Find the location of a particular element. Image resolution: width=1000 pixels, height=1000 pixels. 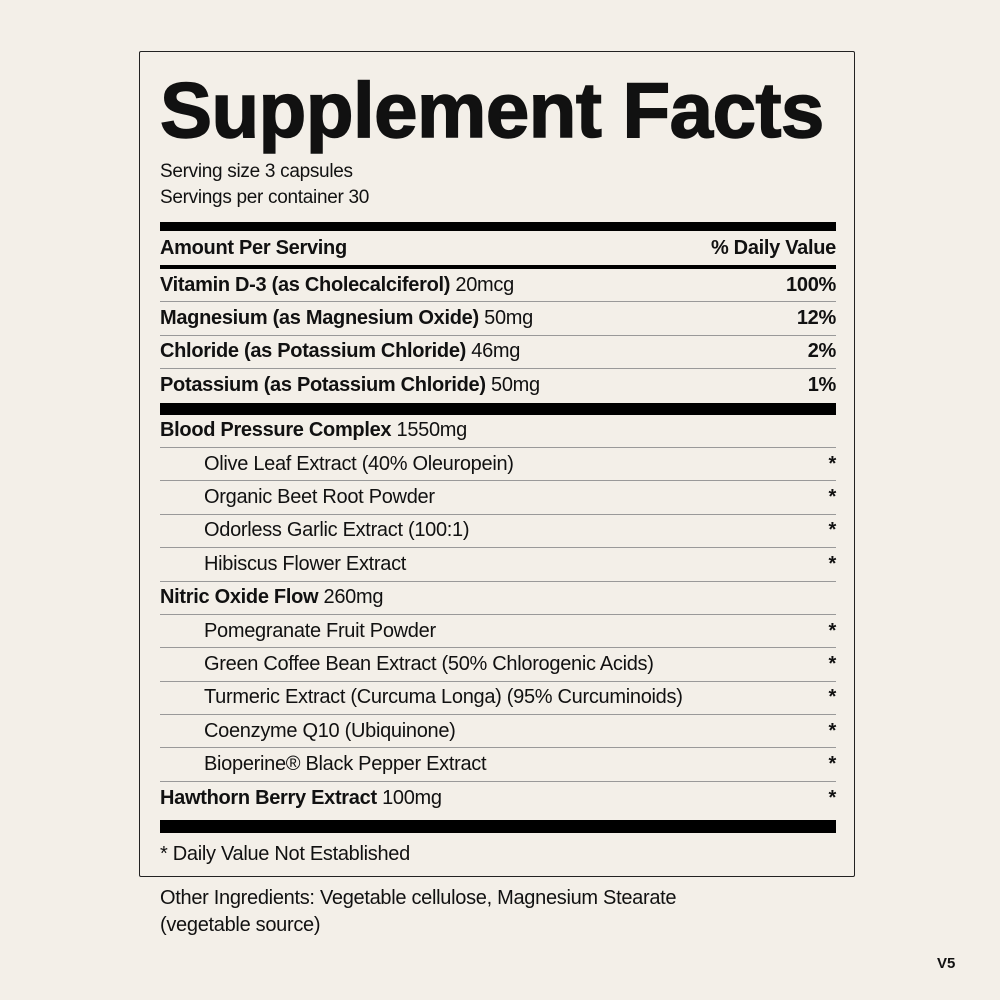

daily-value-percent: 12% is located at coordinates (816, 318).